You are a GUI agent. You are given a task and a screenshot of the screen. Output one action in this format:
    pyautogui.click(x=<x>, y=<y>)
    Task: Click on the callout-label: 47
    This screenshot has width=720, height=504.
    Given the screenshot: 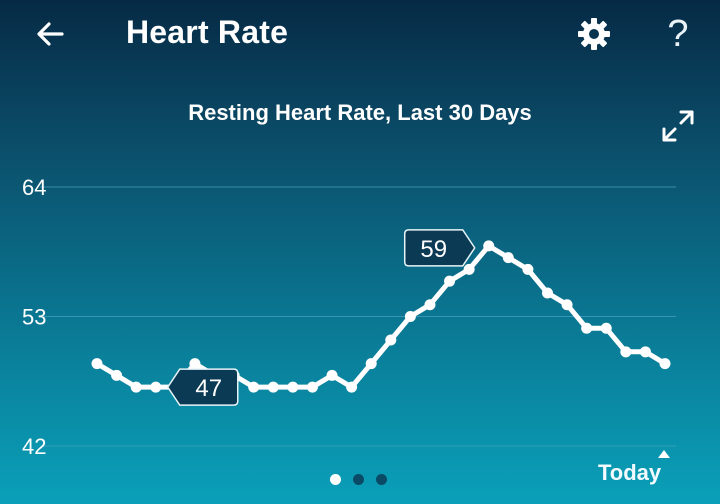 What is the action you would take?
    pyautogui.click(x=208, y=388)
    